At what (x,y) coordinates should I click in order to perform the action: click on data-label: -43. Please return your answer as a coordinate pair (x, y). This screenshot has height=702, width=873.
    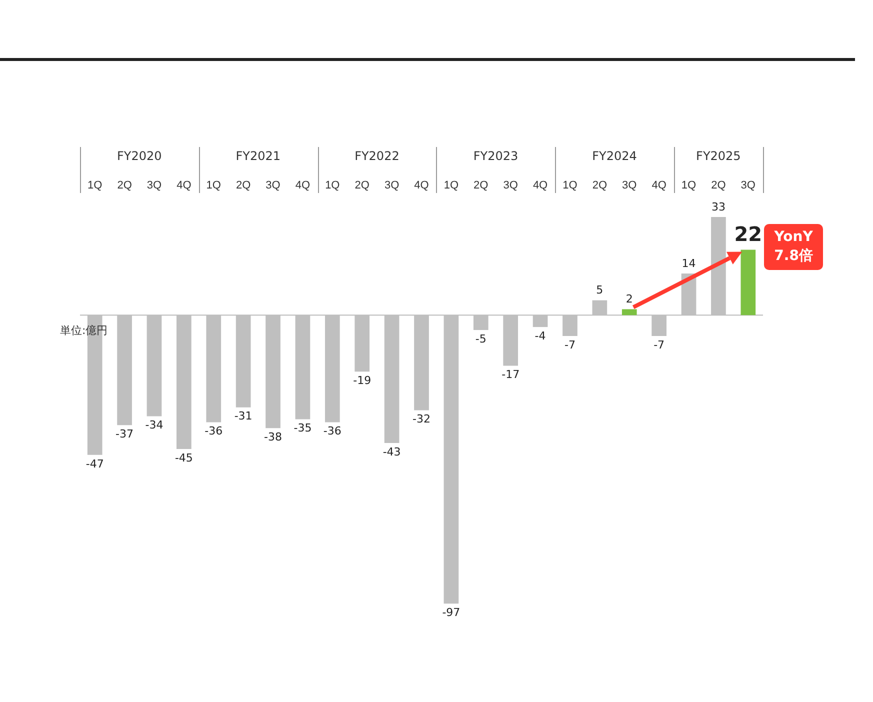
    Looking at the image, I should click on (391, 451).